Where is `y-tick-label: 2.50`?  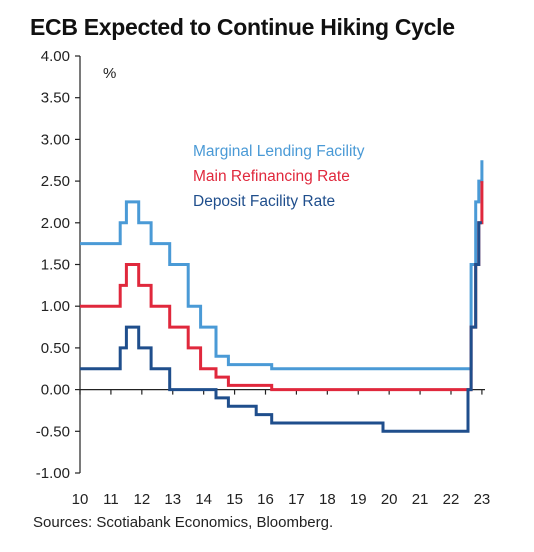
y-tick-label: 2.50 is located at coordinates (55, 181).